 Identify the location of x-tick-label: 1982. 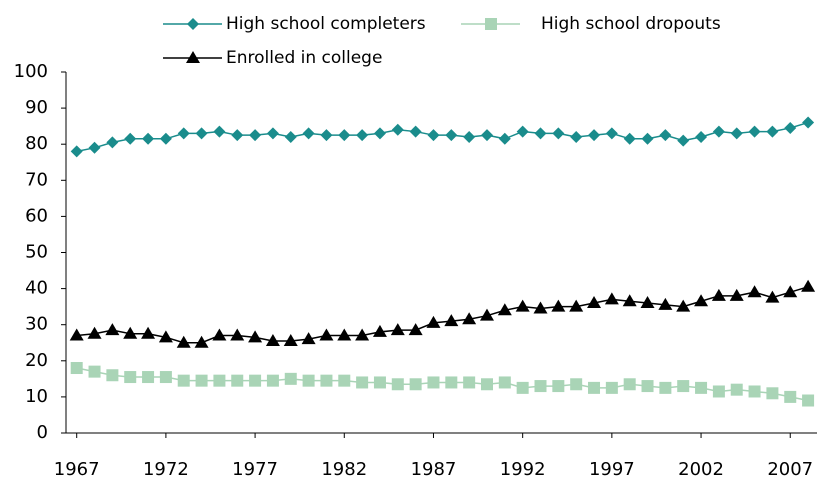
(344, 469).